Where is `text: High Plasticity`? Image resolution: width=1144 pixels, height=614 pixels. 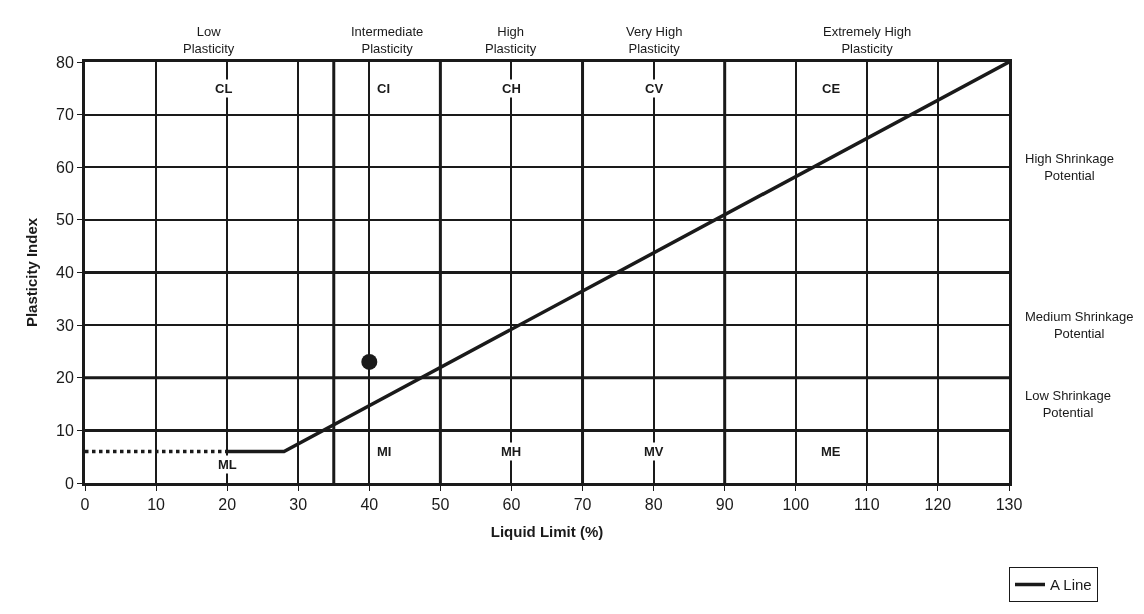 text: High Plasticity is located at coordinates (511, 40).